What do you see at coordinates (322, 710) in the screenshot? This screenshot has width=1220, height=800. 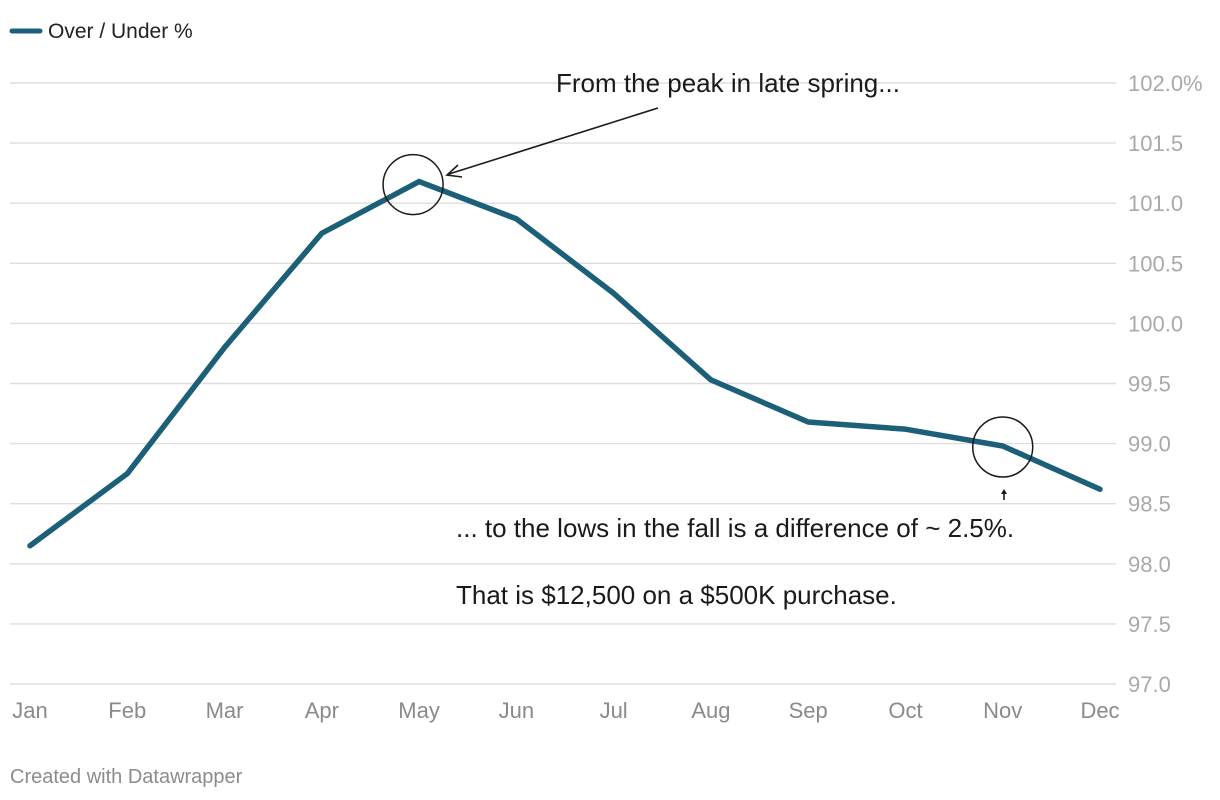 I see `x-tick-label: Apr` at bounding box center [322, 710].